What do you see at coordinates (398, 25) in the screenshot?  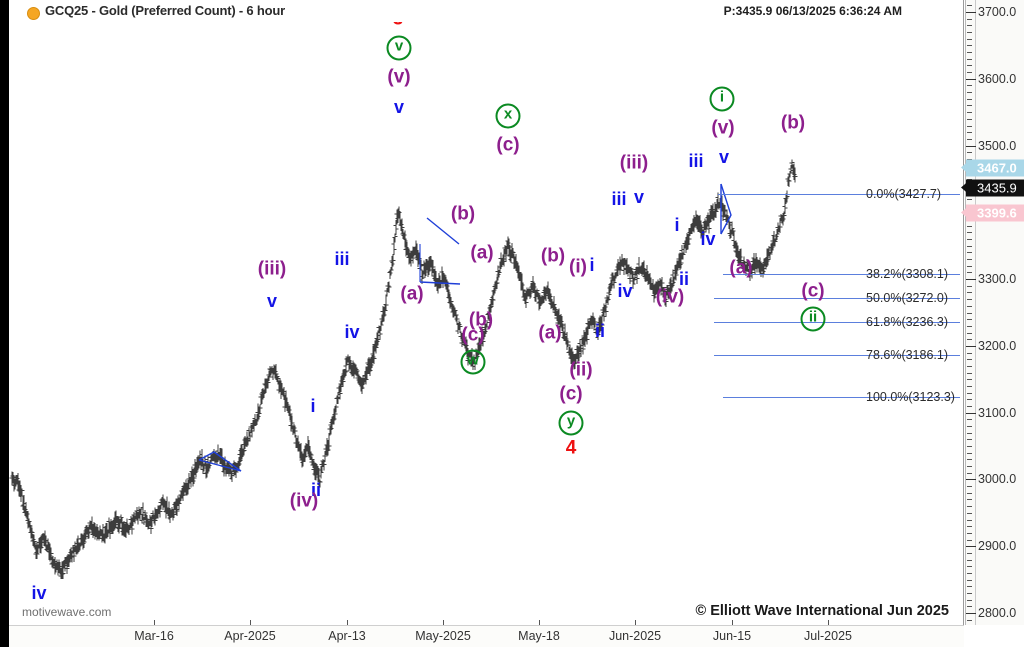 I see `wave-label-3: 3` at bounding box center [398, 25].